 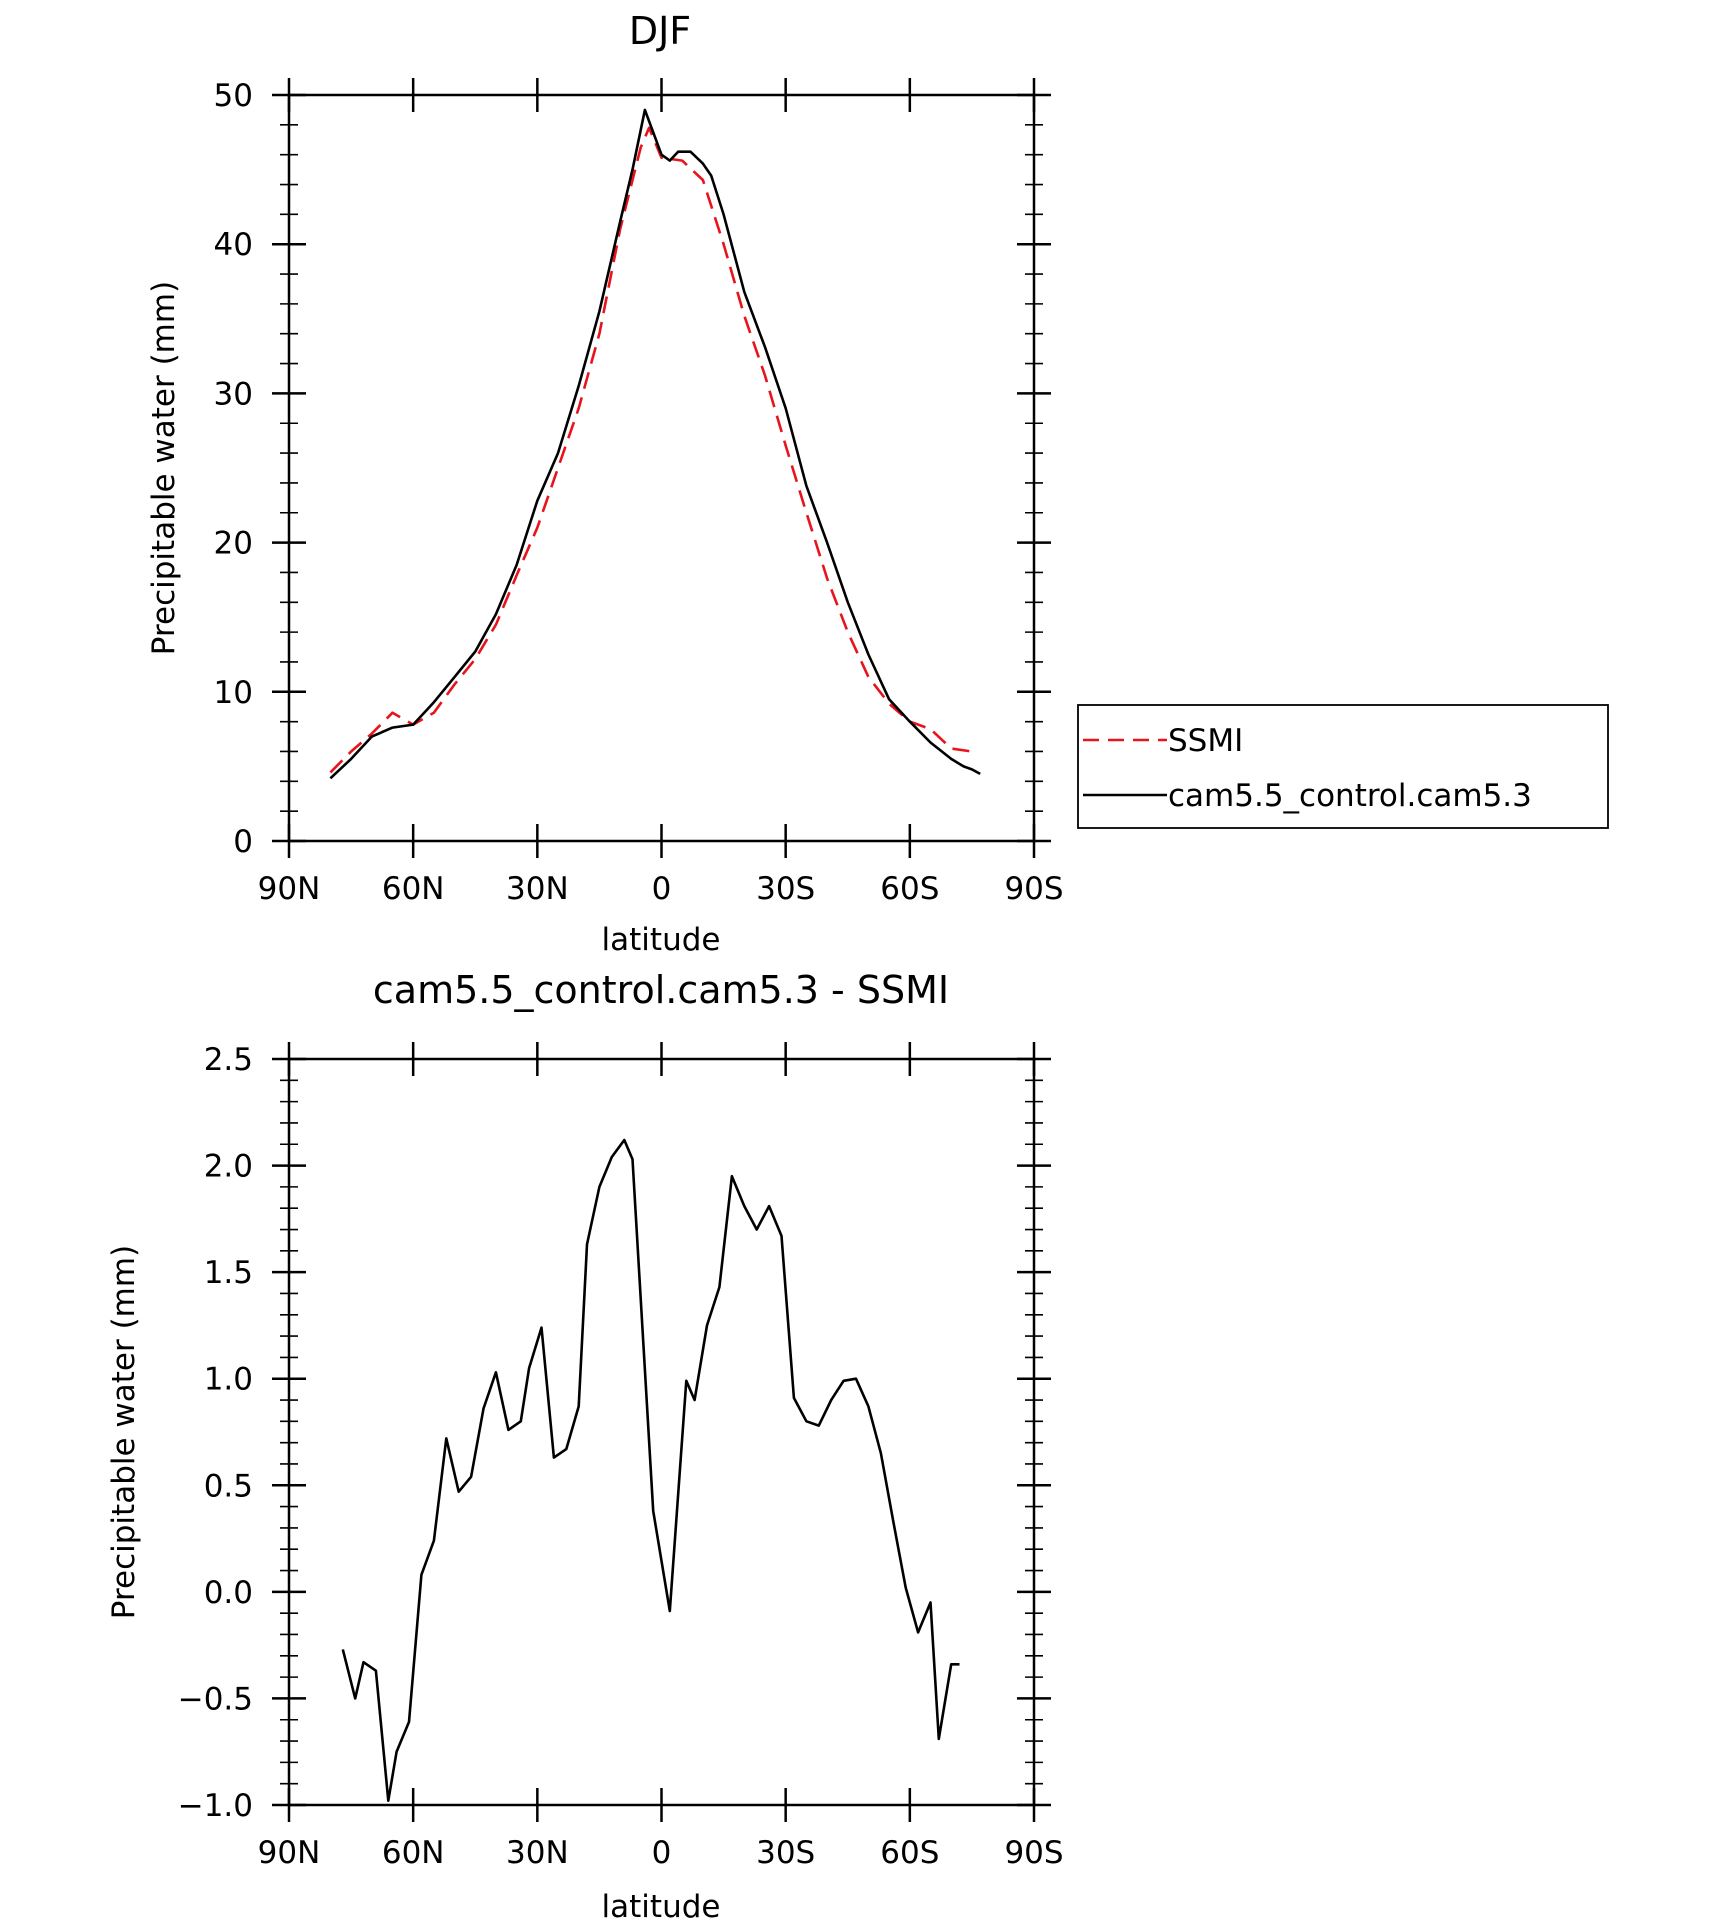 I want to click on y-tick-label: 20, so click(x=233, y=544).